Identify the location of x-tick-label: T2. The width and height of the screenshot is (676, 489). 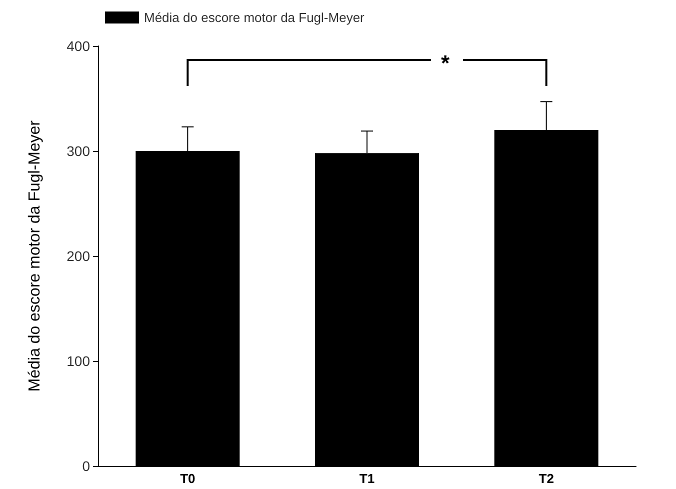
(546, 478).